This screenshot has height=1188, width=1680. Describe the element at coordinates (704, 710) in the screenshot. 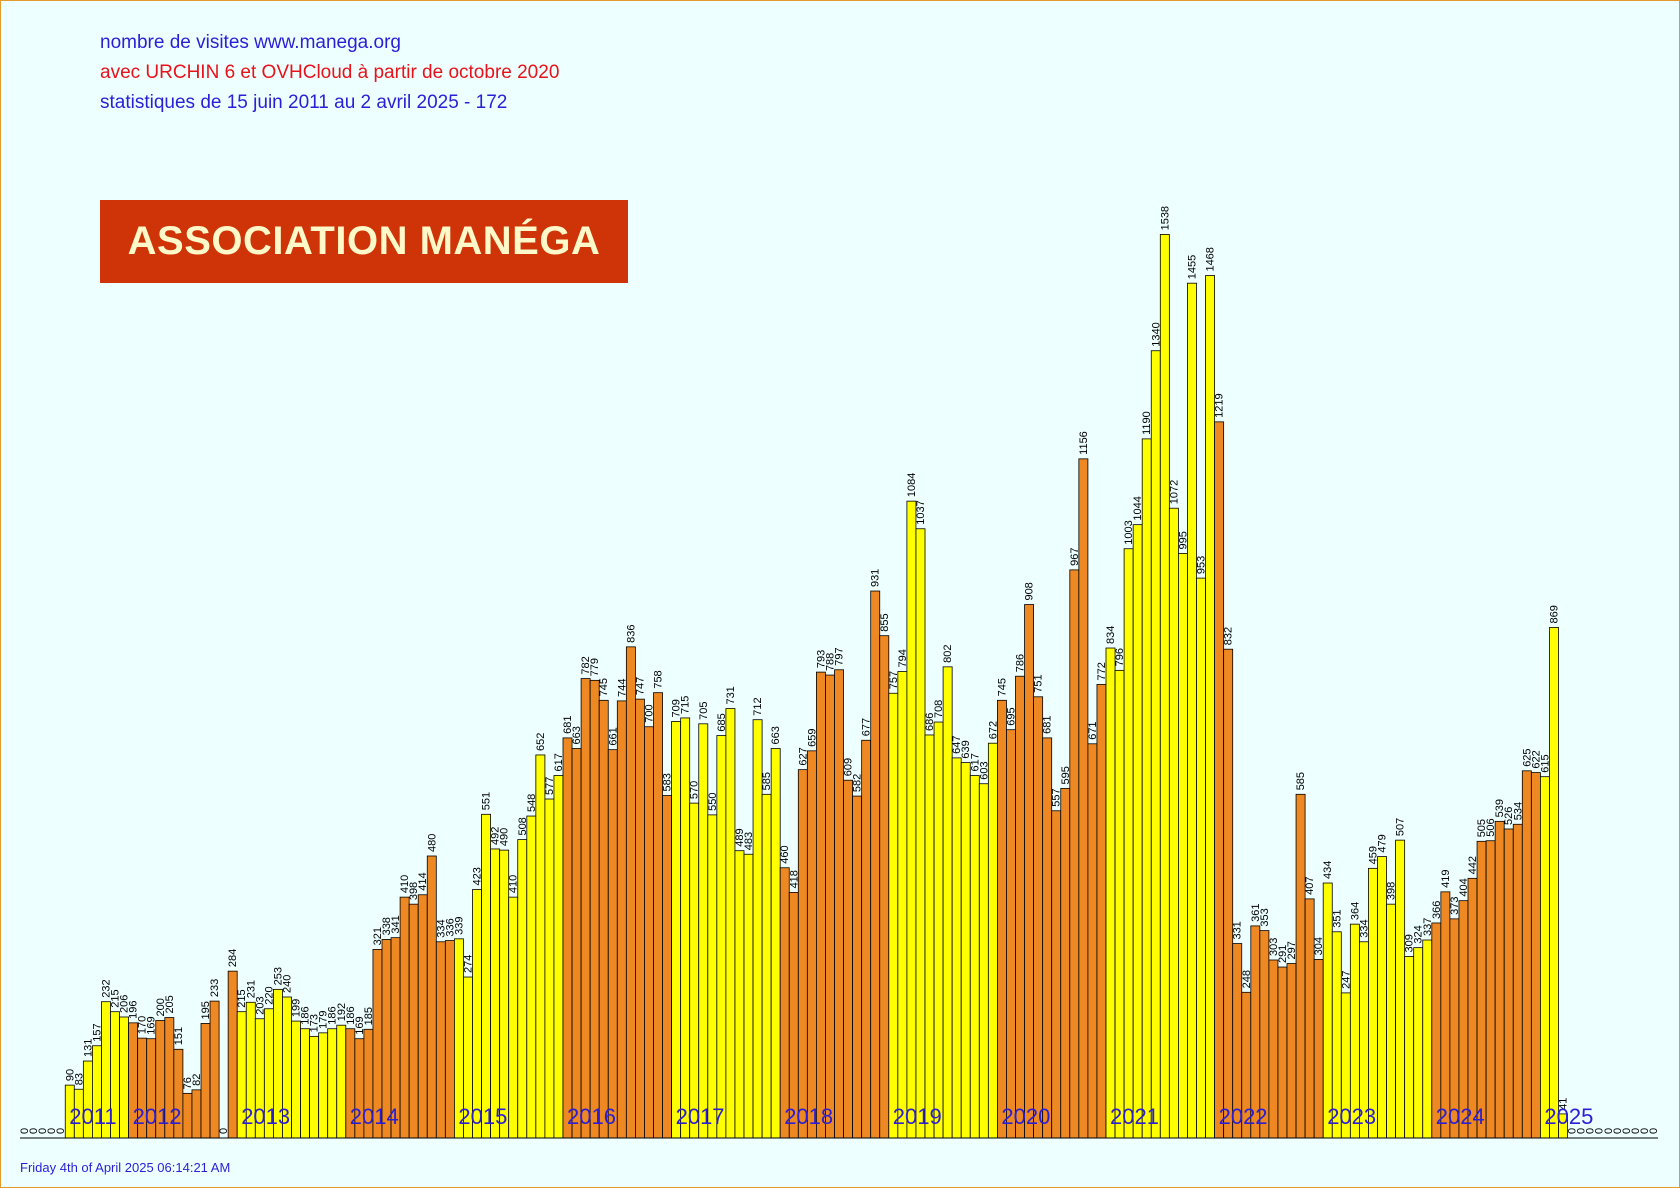

I see `bar-value-label: 705` at that location.